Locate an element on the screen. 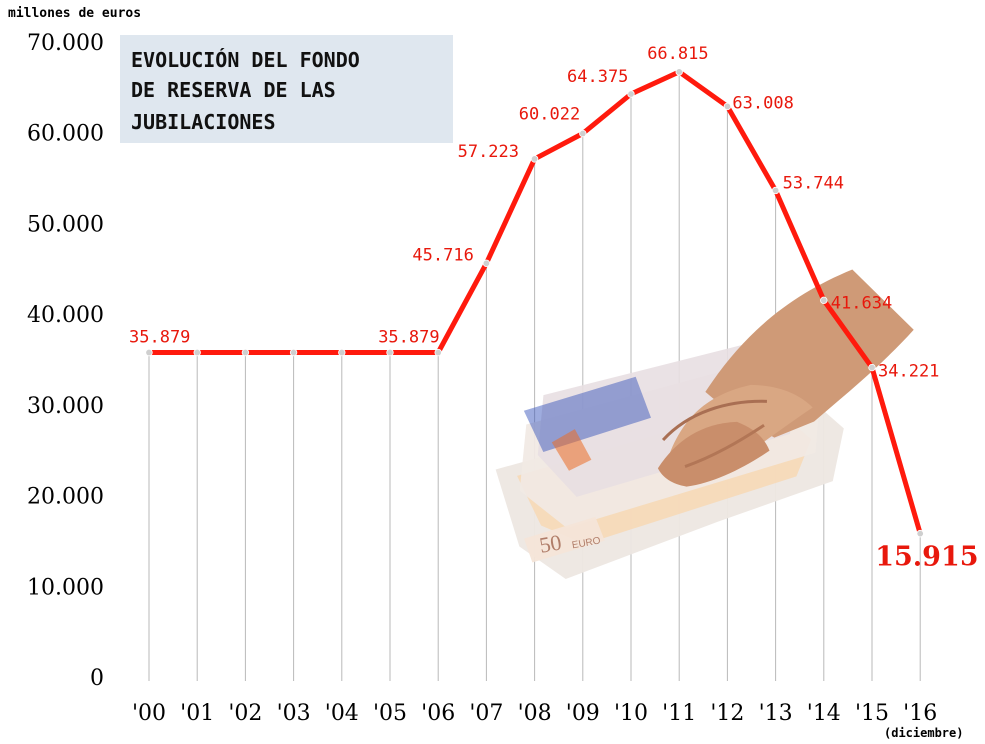  x-tick-label: '02 is located at coordinates (245, 713).